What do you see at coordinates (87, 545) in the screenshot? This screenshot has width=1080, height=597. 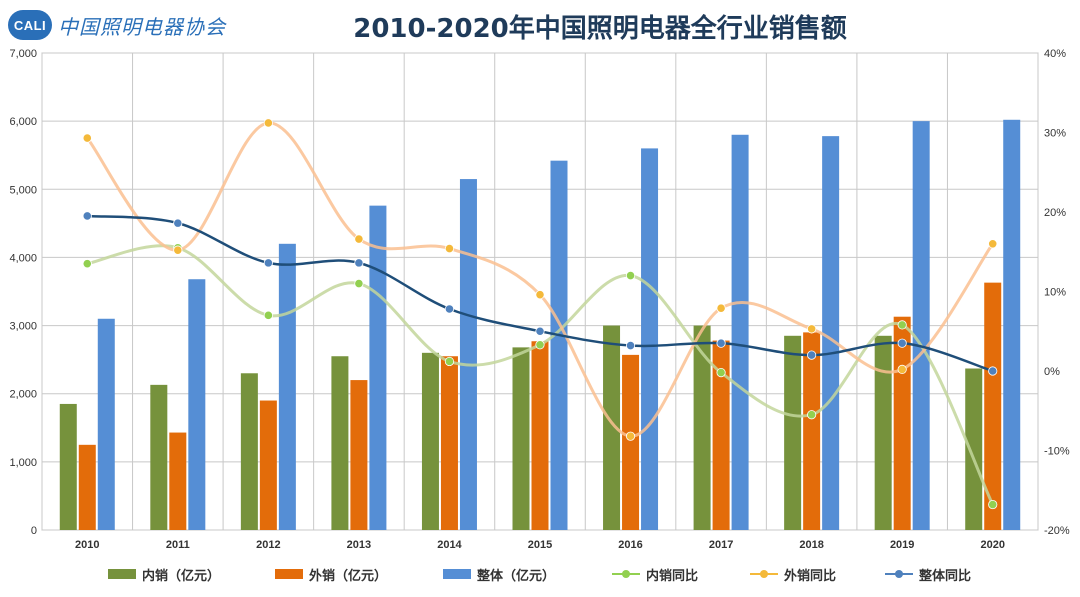 I see `x-tick-label: 2010` at bounding box center [87, 545].